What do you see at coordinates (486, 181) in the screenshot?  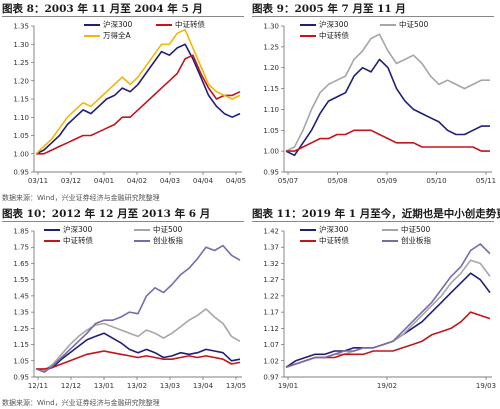 I see `x-tick-label: 05/11` at bounding box center [486, 181].